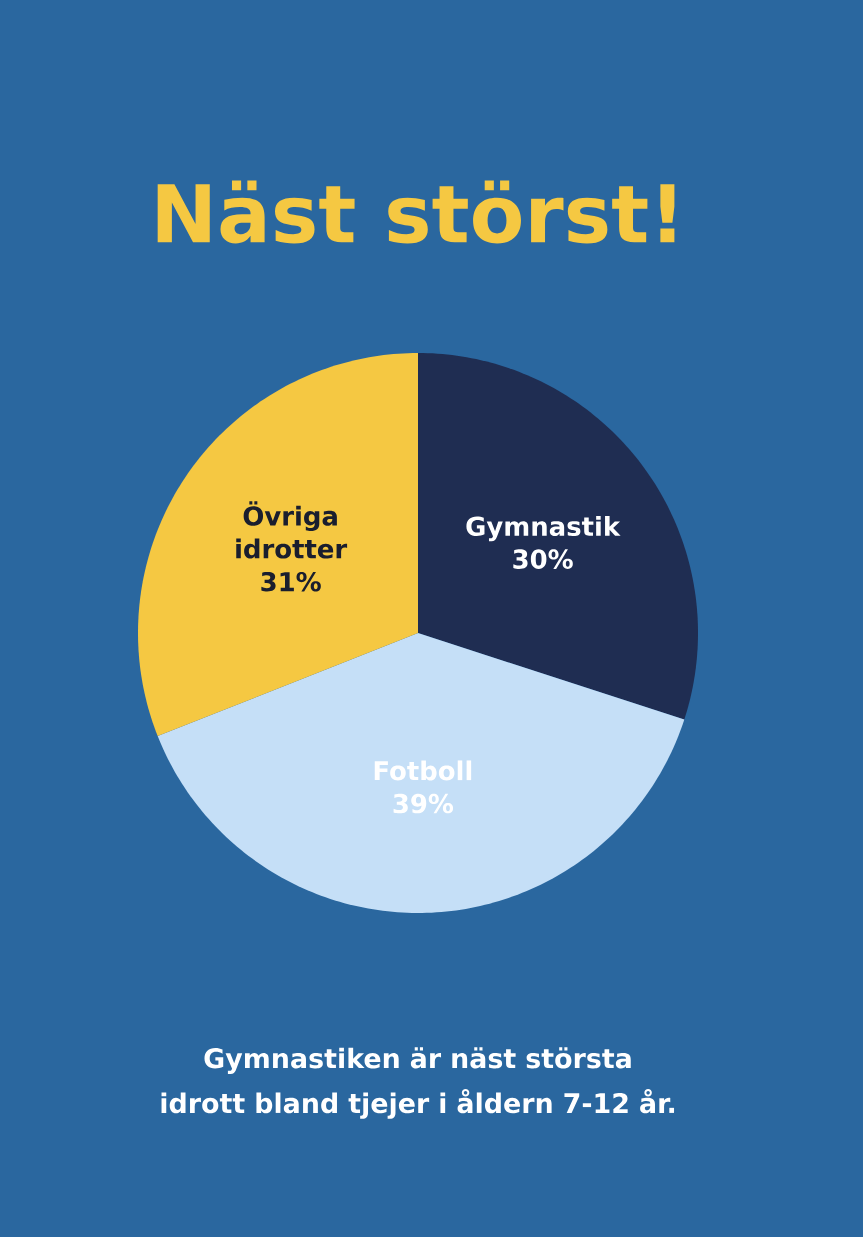 The height and width of the screenshot is (1237, 863). What do you see at coordinates (291, 581) in the screenshot?
I see `data-label: 31%` at bounding box center [291, 581].